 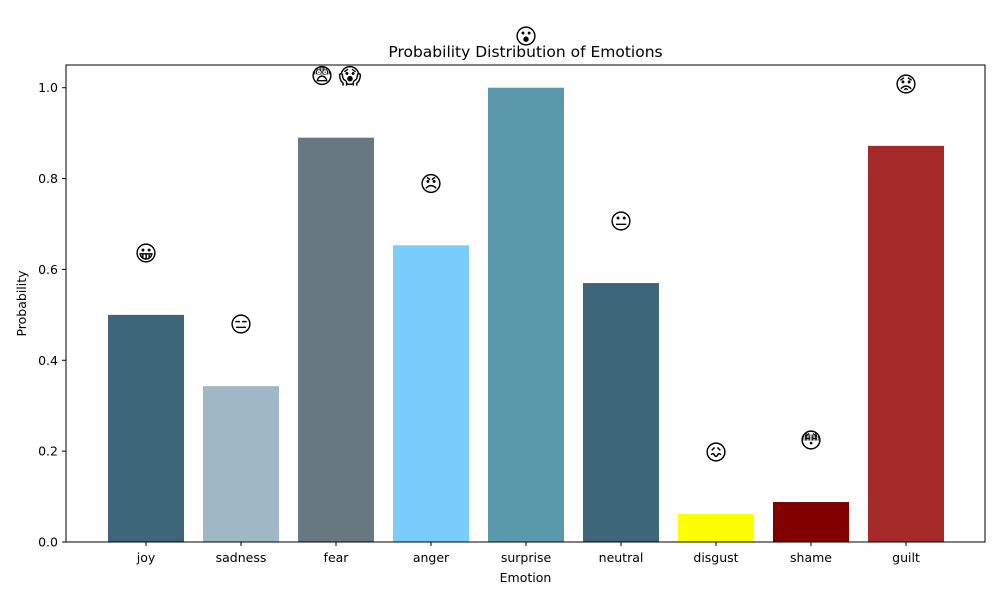 I want to click on bar-shame, so click(x=811, y=522).